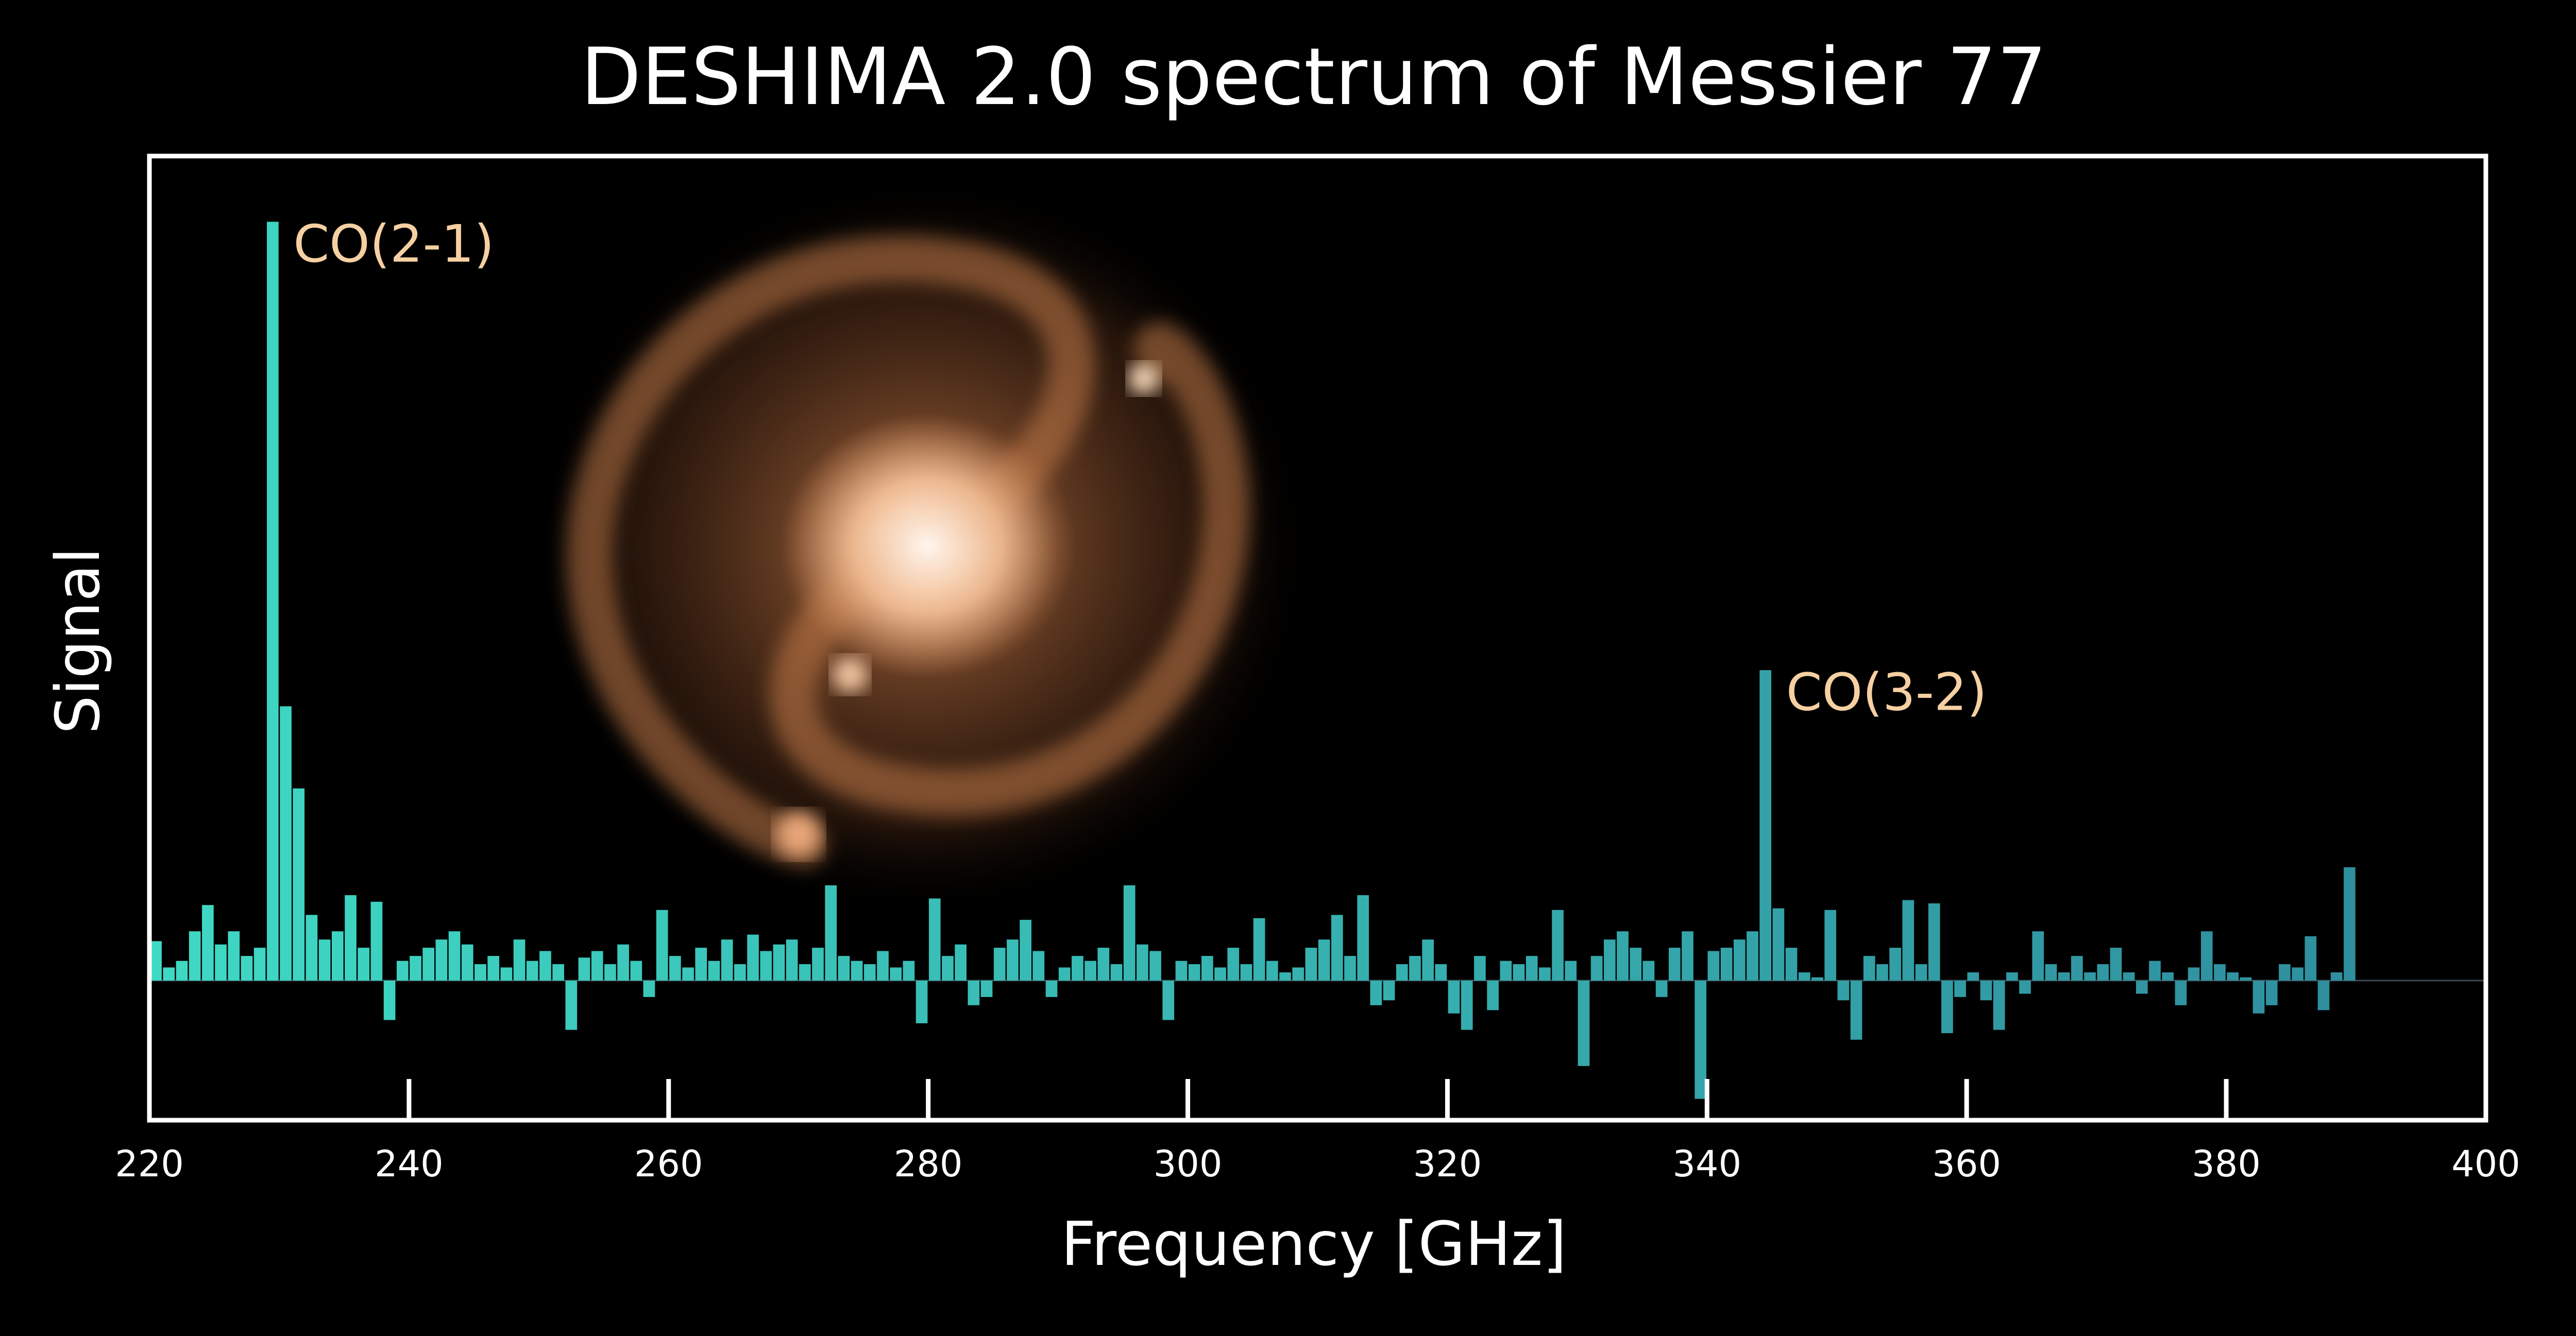 Image resolution: width=2576 pixels, height=1336 pixels. I want to click on x-tick-label: 280, so click(928, 1164).